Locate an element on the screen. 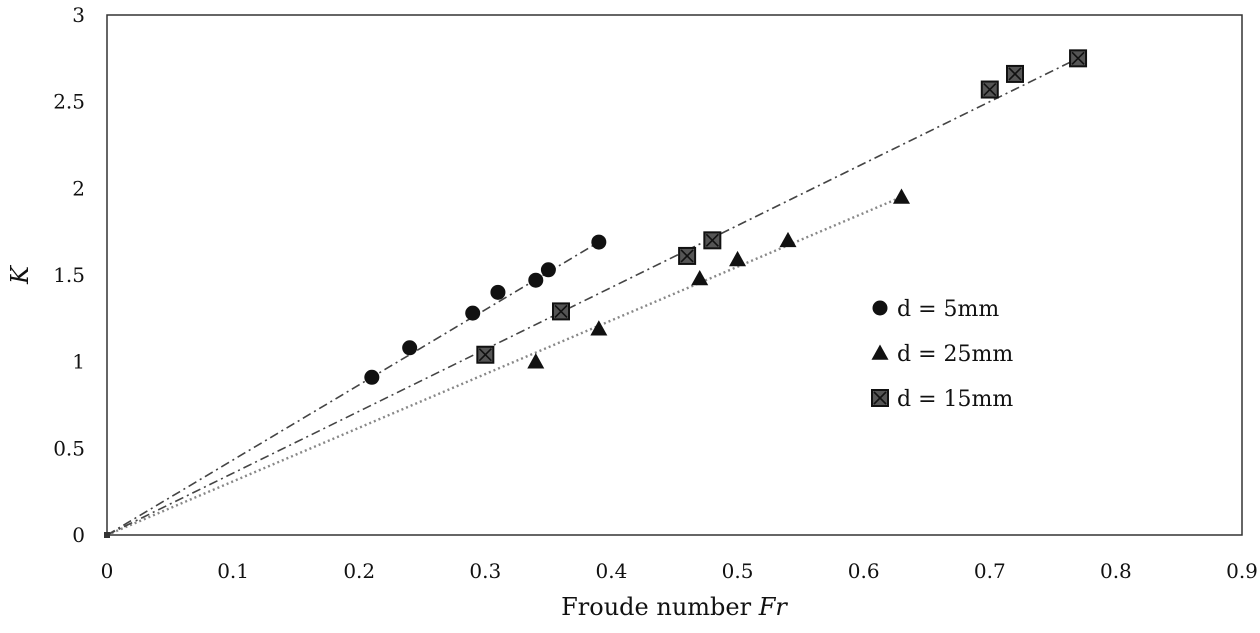 Image resolution: width=1260 pixels, height=633 pixels. legend-label: d = 15mm is located at coordinates (955, 399).